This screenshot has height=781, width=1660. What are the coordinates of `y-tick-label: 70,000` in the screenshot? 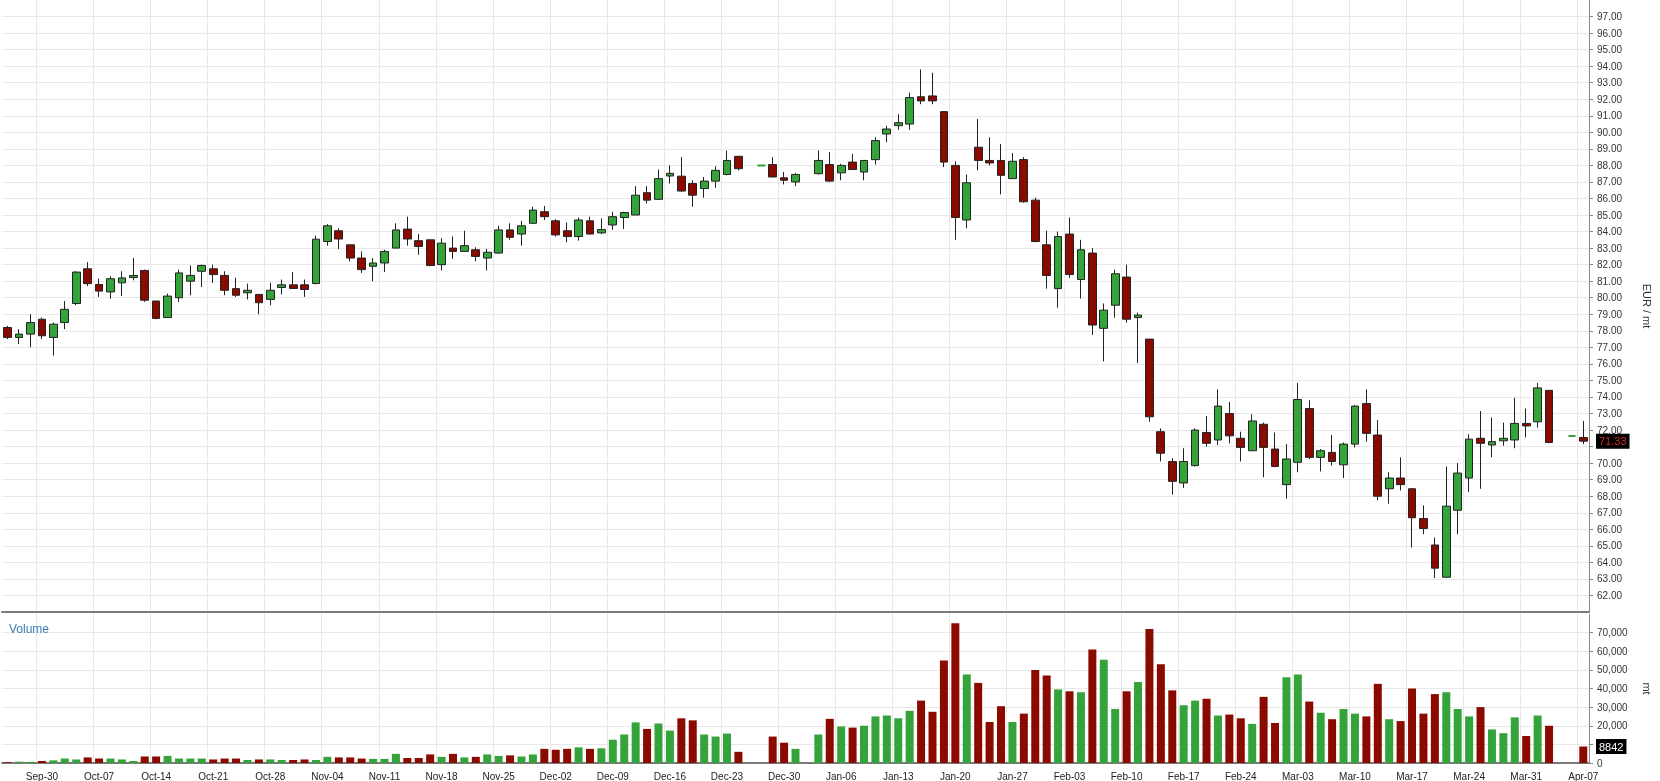 It's located at (1613, 633).